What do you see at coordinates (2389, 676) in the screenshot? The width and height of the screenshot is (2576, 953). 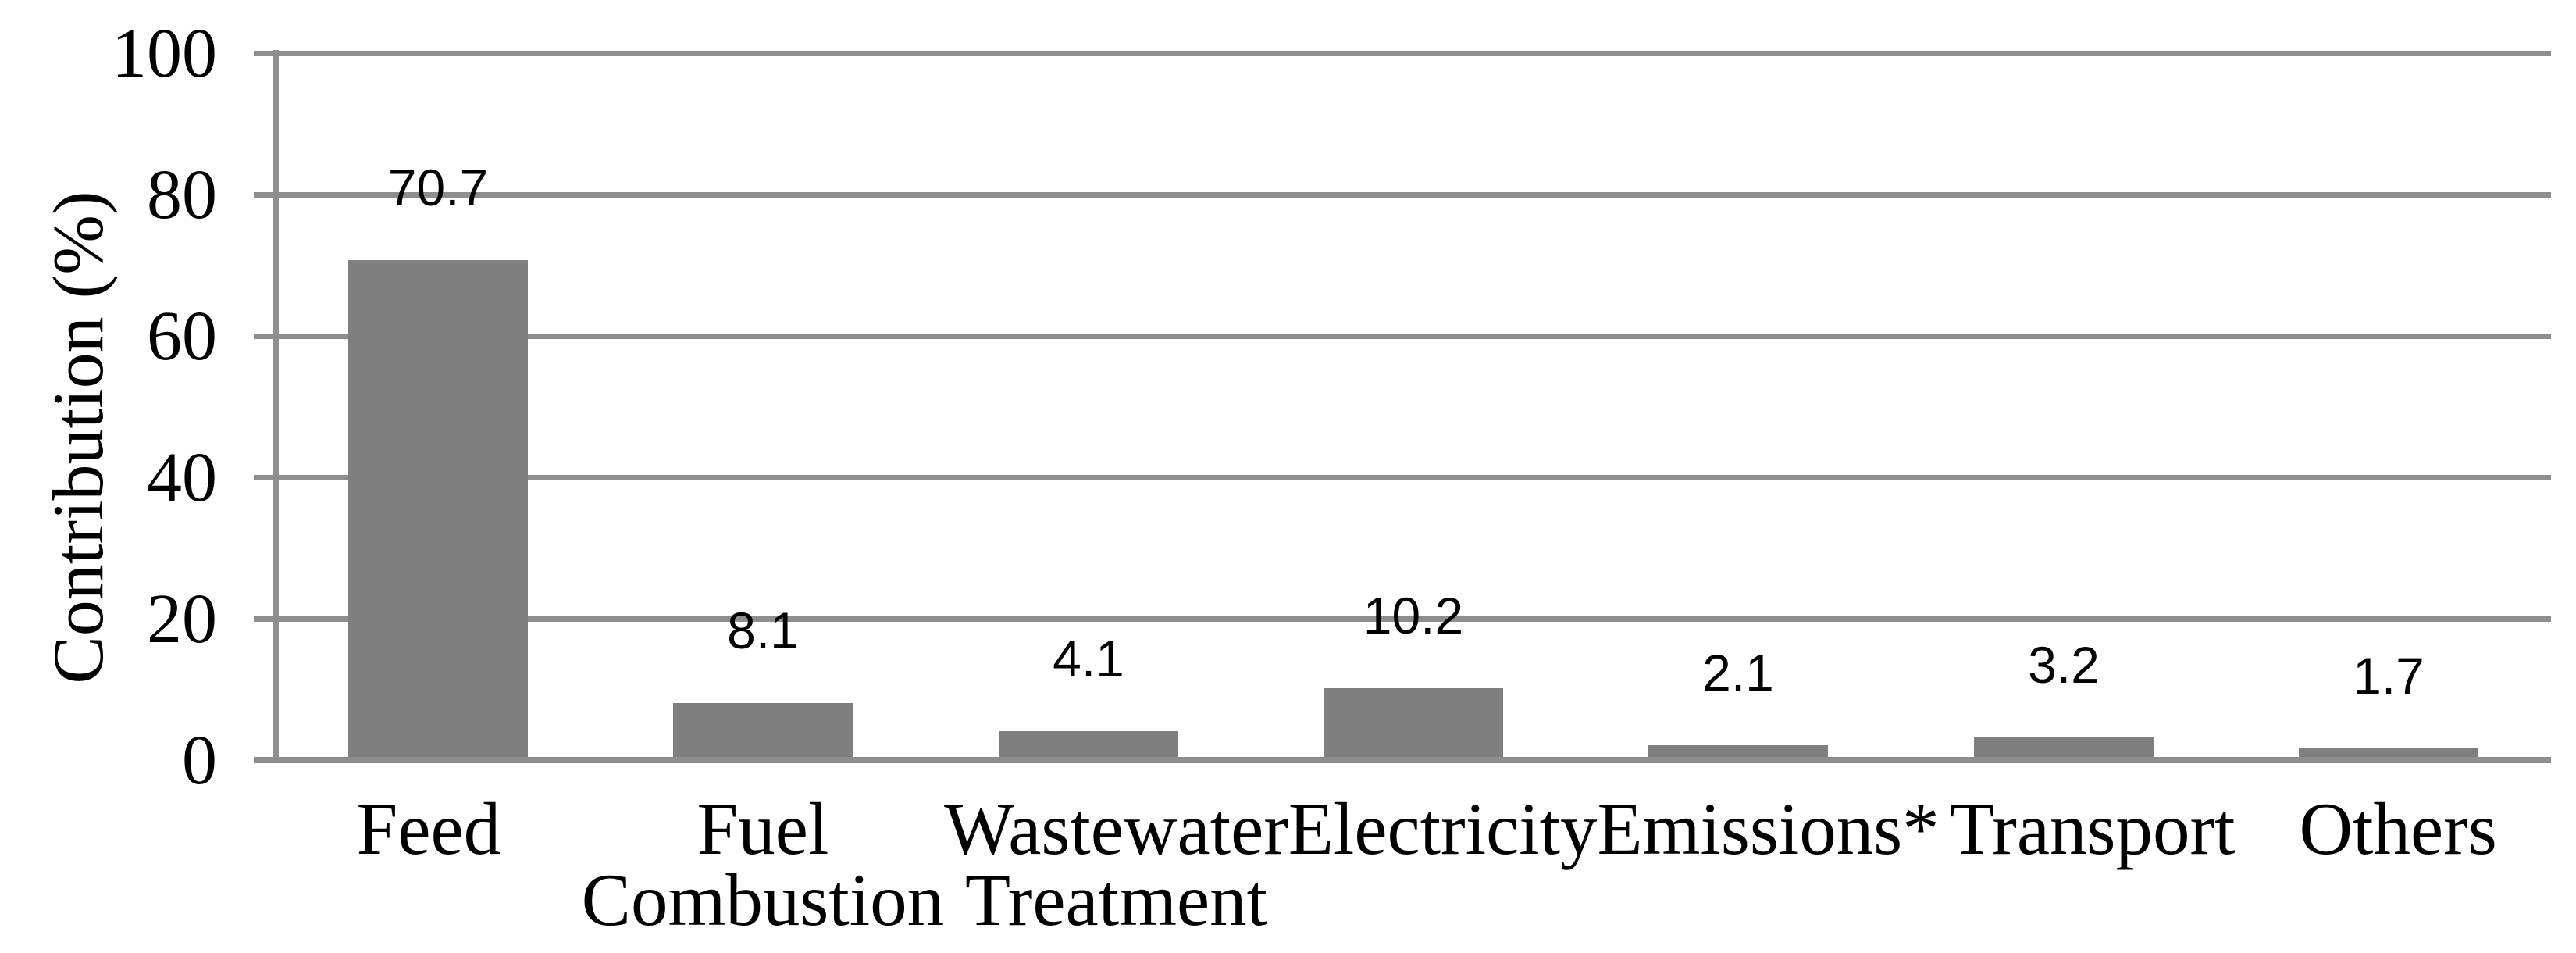 I see `data-label: 1.7` at bounding box center [2389, 676].